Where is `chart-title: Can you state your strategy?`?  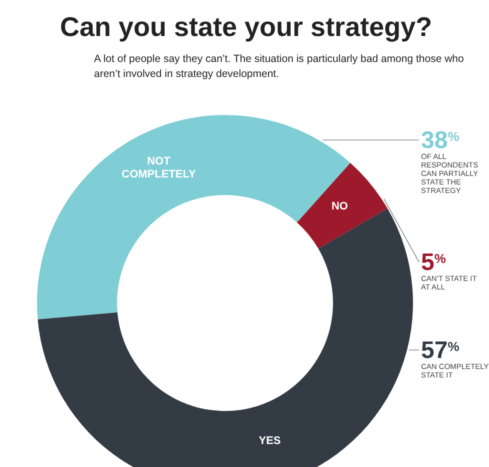
chart-title: Can you state your strategy? is located at coordinates (246, 27).